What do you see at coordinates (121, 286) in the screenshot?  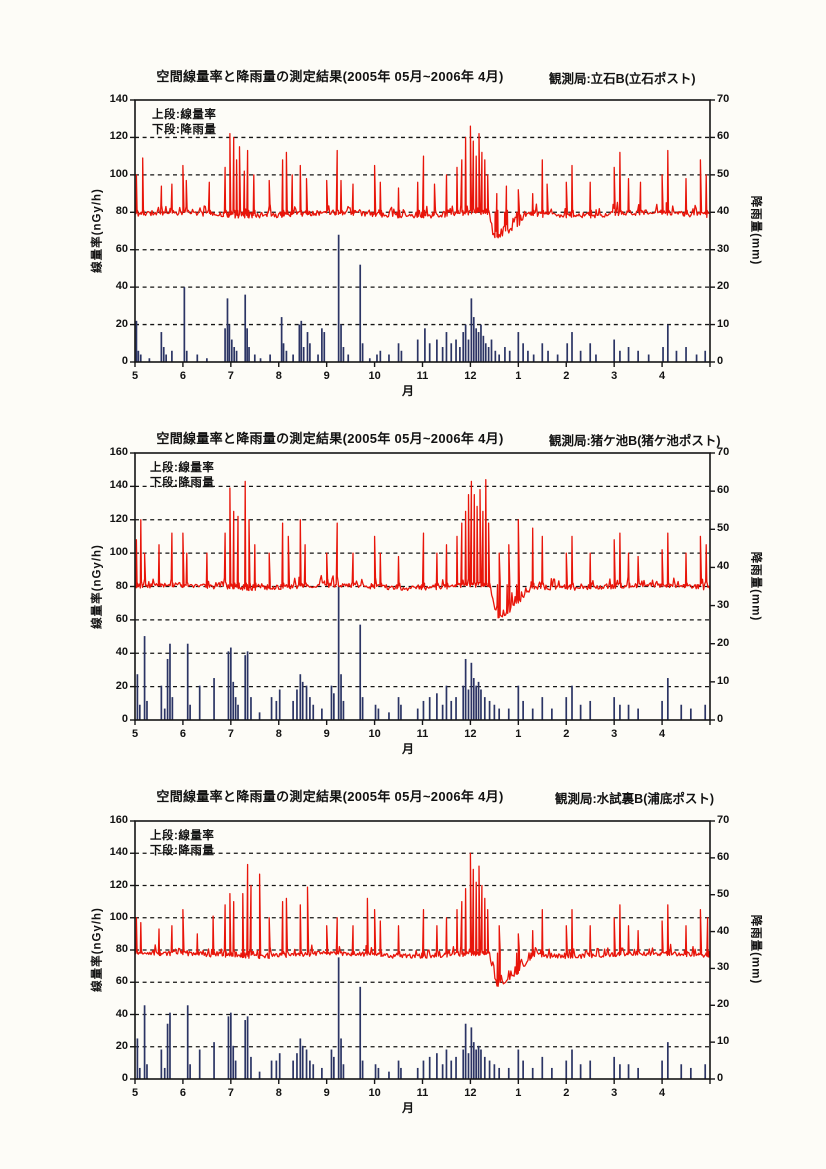 I see `chart1-yleft-tick-40: 40` at bounding box center [121, 286].